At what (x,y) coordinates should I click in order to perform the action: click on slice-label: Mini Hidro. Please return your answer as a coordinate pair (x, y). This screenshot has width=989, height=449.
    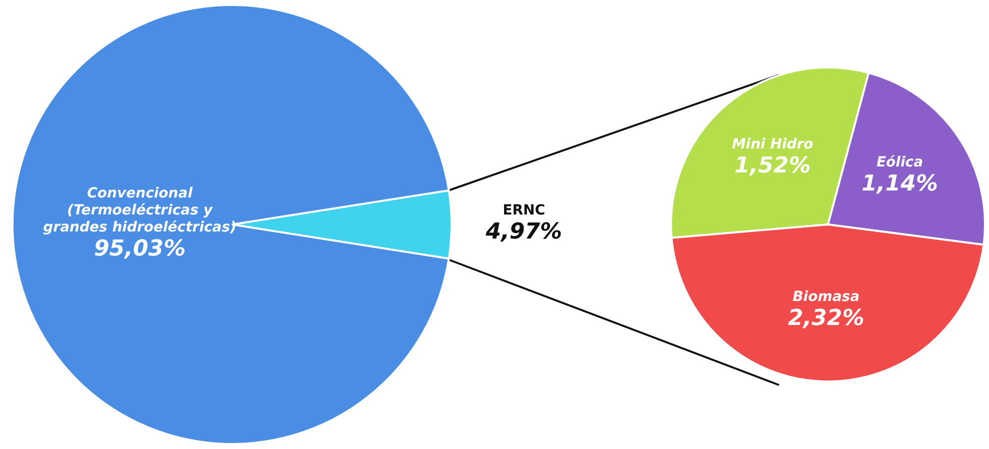
    Looking at the image, I should click on (773, 144).